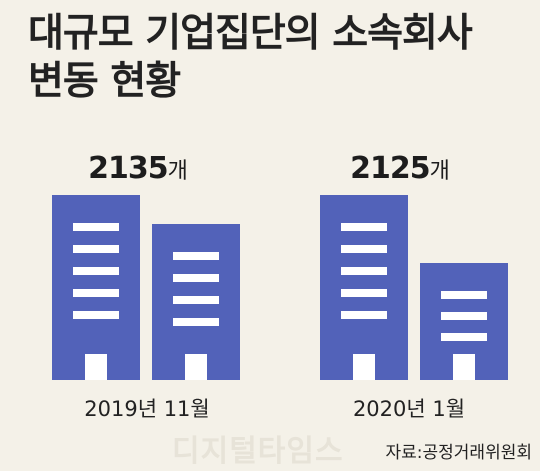 The width and height of the screenshot is (540, 471). I want to click on building-short-2-door, so click(464, 367).